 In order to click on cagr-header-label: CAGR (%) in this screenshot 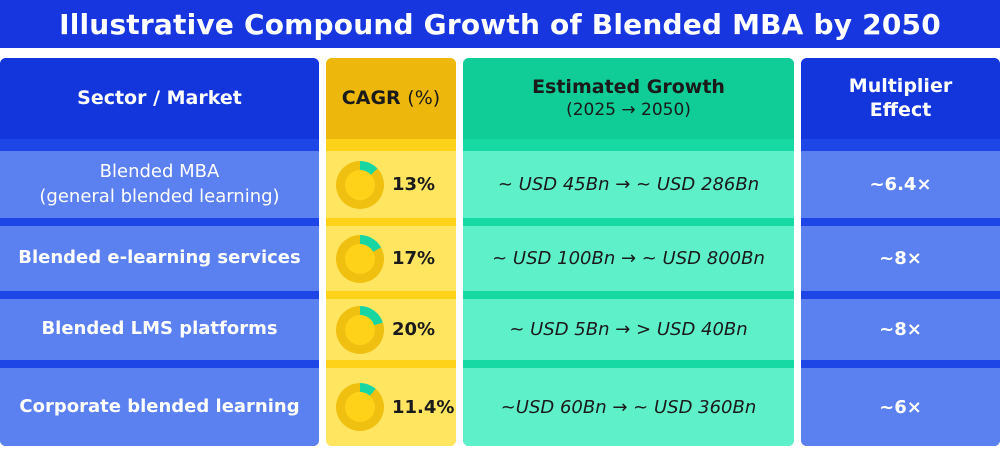, I will do `click(391, 99)`.